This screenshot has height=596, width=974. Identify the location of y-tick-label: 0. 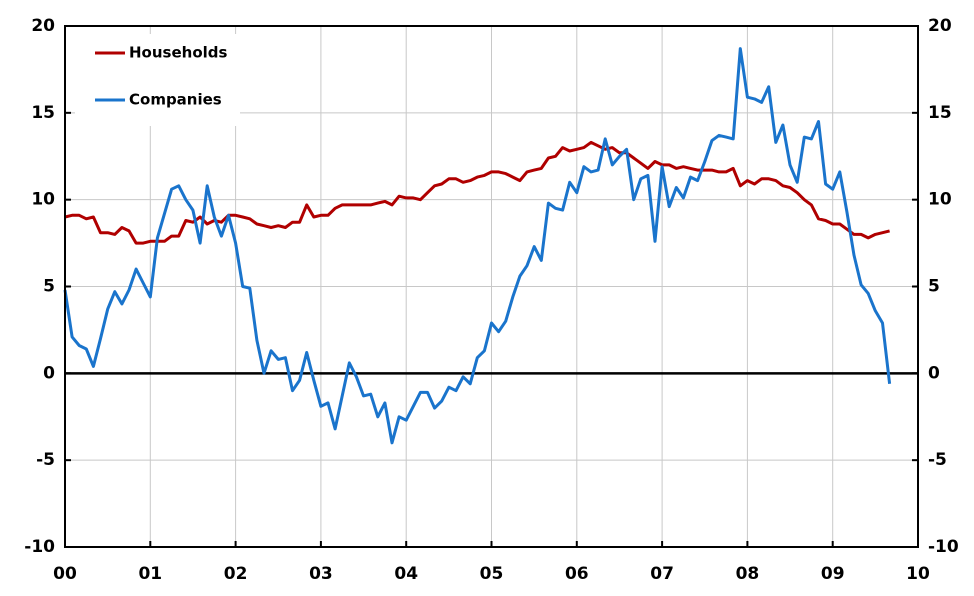
(49, 373).